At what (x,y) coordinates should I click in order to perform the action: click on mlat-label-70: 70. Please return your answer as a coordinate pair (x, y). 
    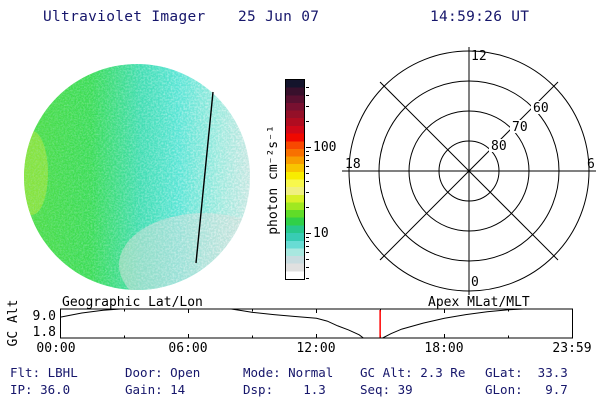
    Looking at the image, I should click on (520, 127).